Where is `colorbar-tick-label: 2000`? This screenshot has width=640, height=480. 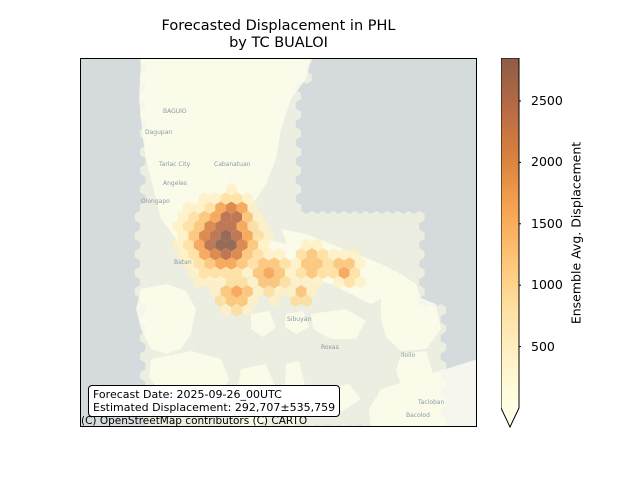
colorbar-tick-label: 2000 is located at coordinates (547, 162).